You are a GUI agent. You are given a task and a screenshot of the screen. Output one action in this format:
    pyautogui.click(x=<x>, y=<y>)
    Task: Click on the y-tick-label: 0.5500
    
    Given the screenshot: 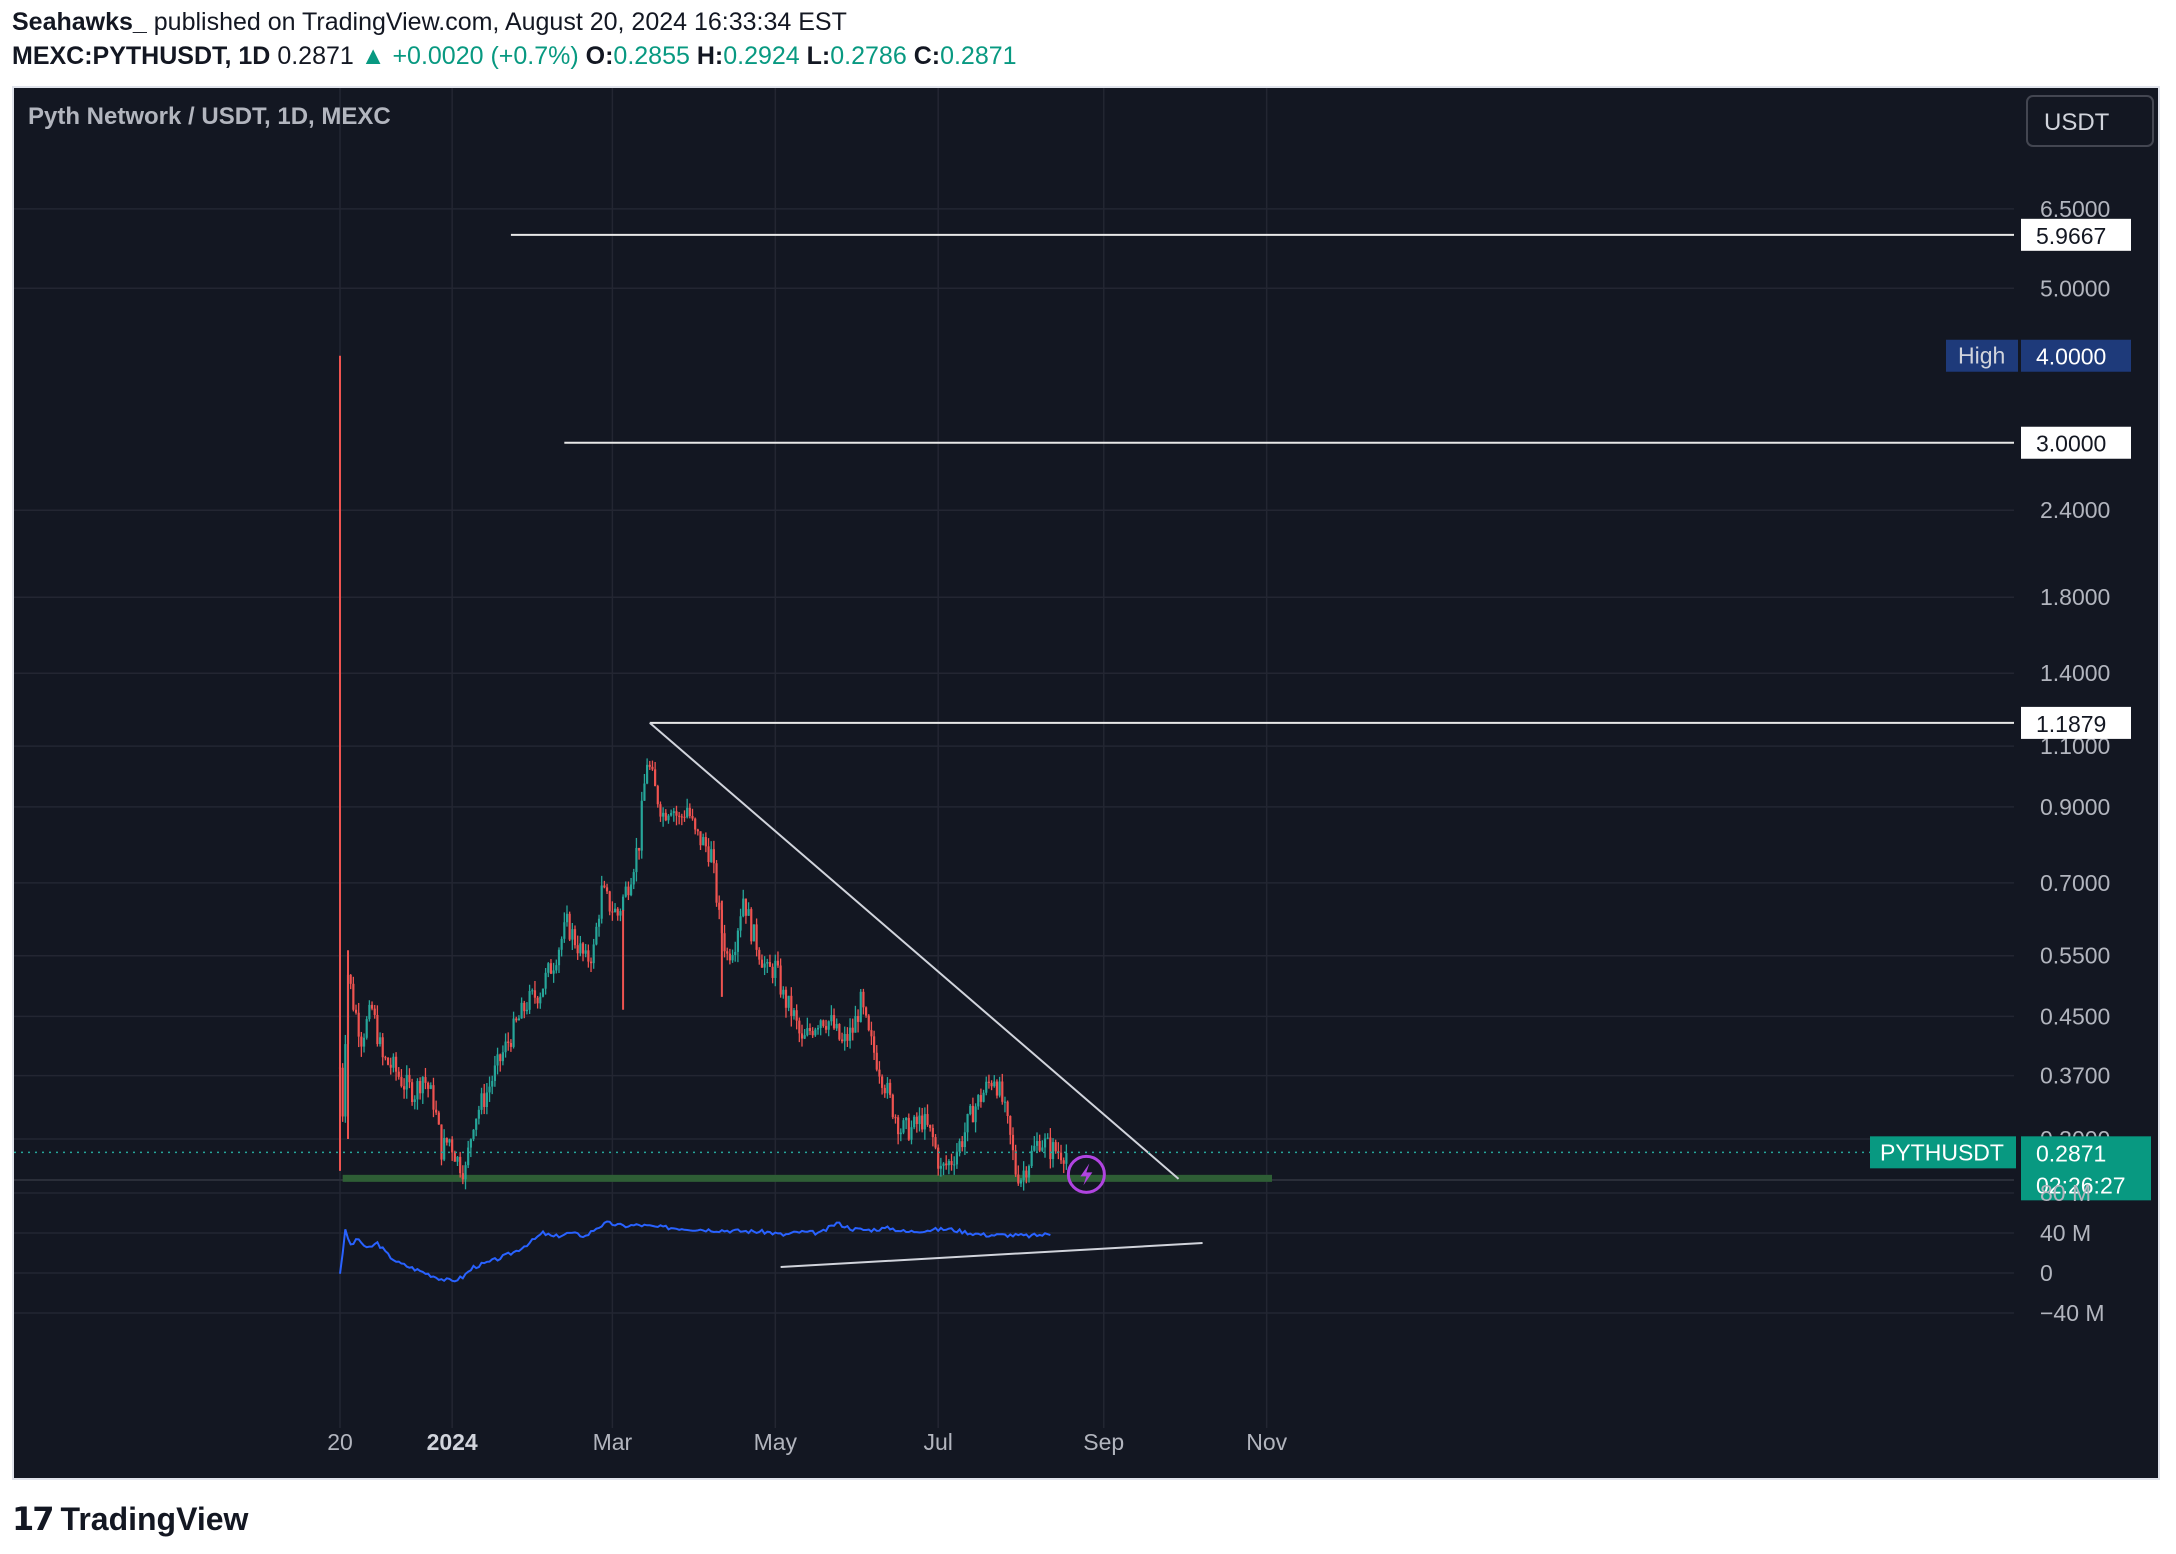 What is the action you would take?
    pyautogui.click(x=2075, y=956)
    